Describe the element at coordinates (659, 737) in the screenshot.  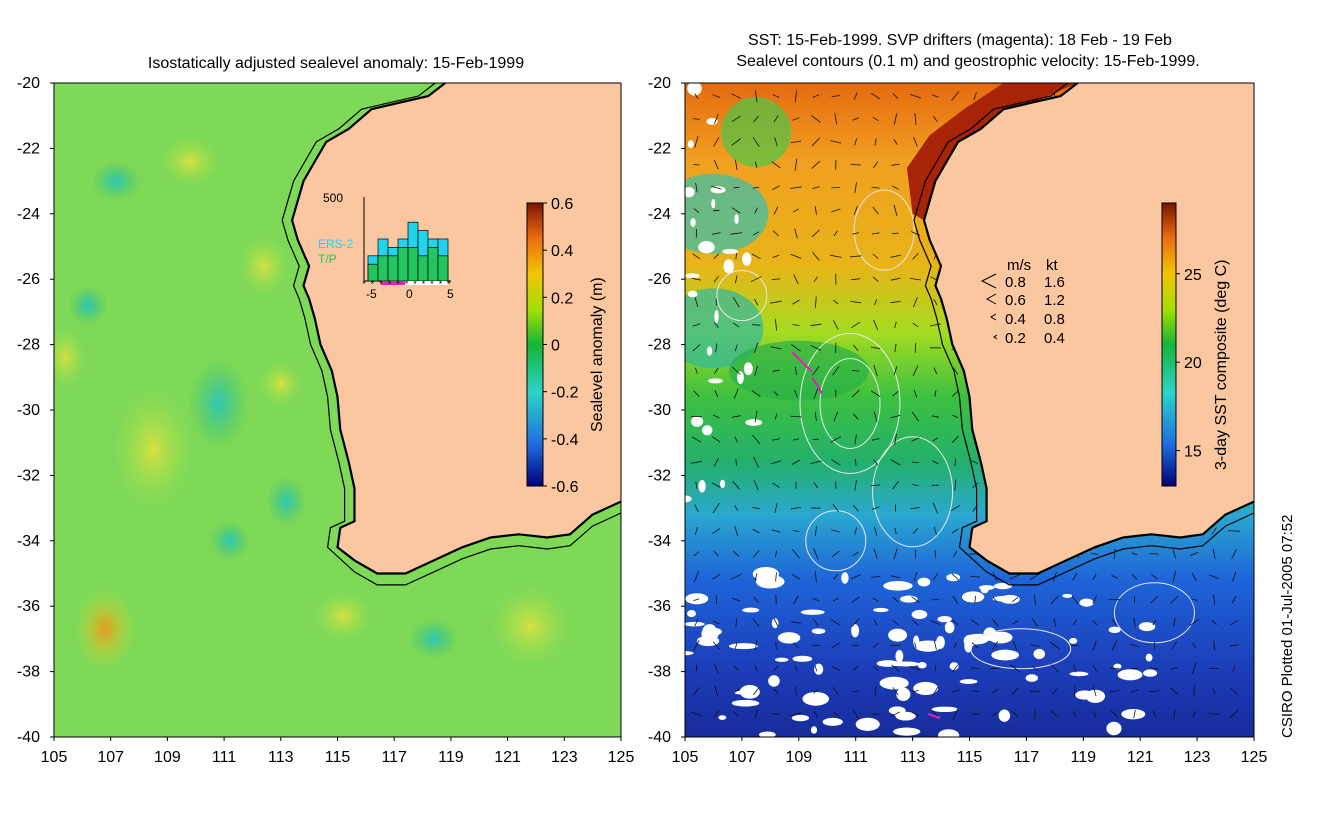
I see `lat-tick-label: -40` at that location.